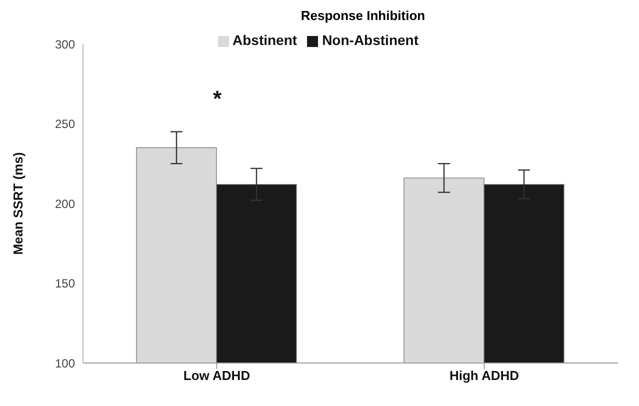 The width and height of the screenshot is (639, 406). Describe the element at coordinates (217, 99) in the screenshot. I see `annotation: *` at that location.